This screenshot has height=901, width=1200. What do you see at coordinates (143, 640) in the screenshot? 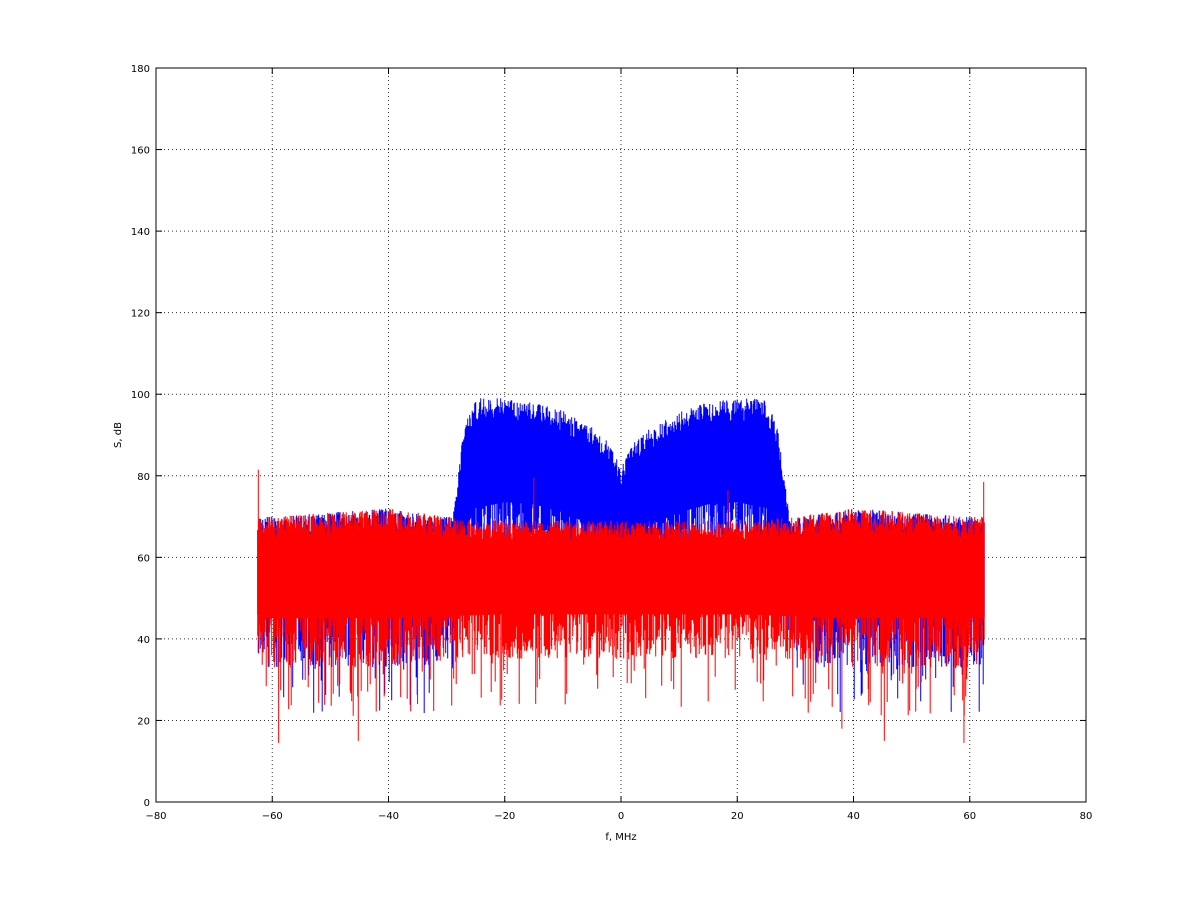
I see `y-tick-label: 40` at bounding box center [143, 640].